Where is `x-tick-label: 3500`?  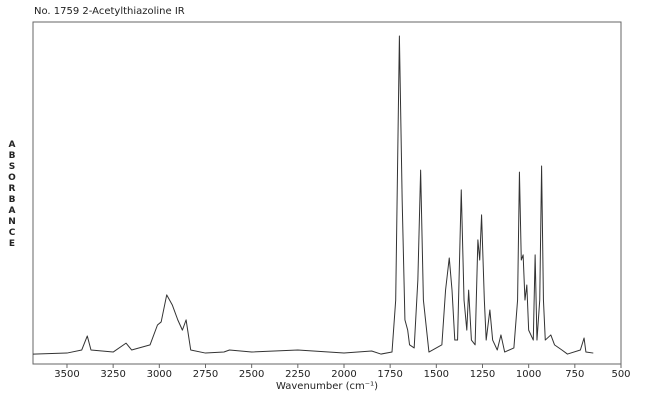
x-tick-label: 3500 is located at coordinates (66, 374).